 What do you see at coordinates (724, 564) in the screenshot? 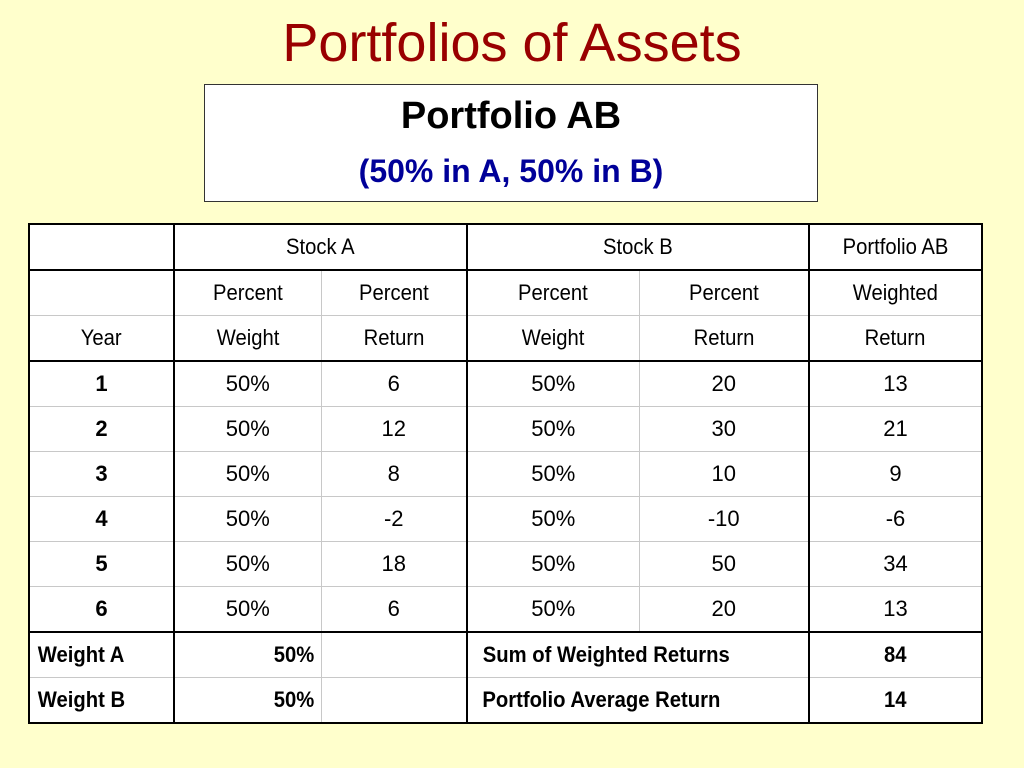
I see `b-return-cell: 50` at bounding box center [724, 564].